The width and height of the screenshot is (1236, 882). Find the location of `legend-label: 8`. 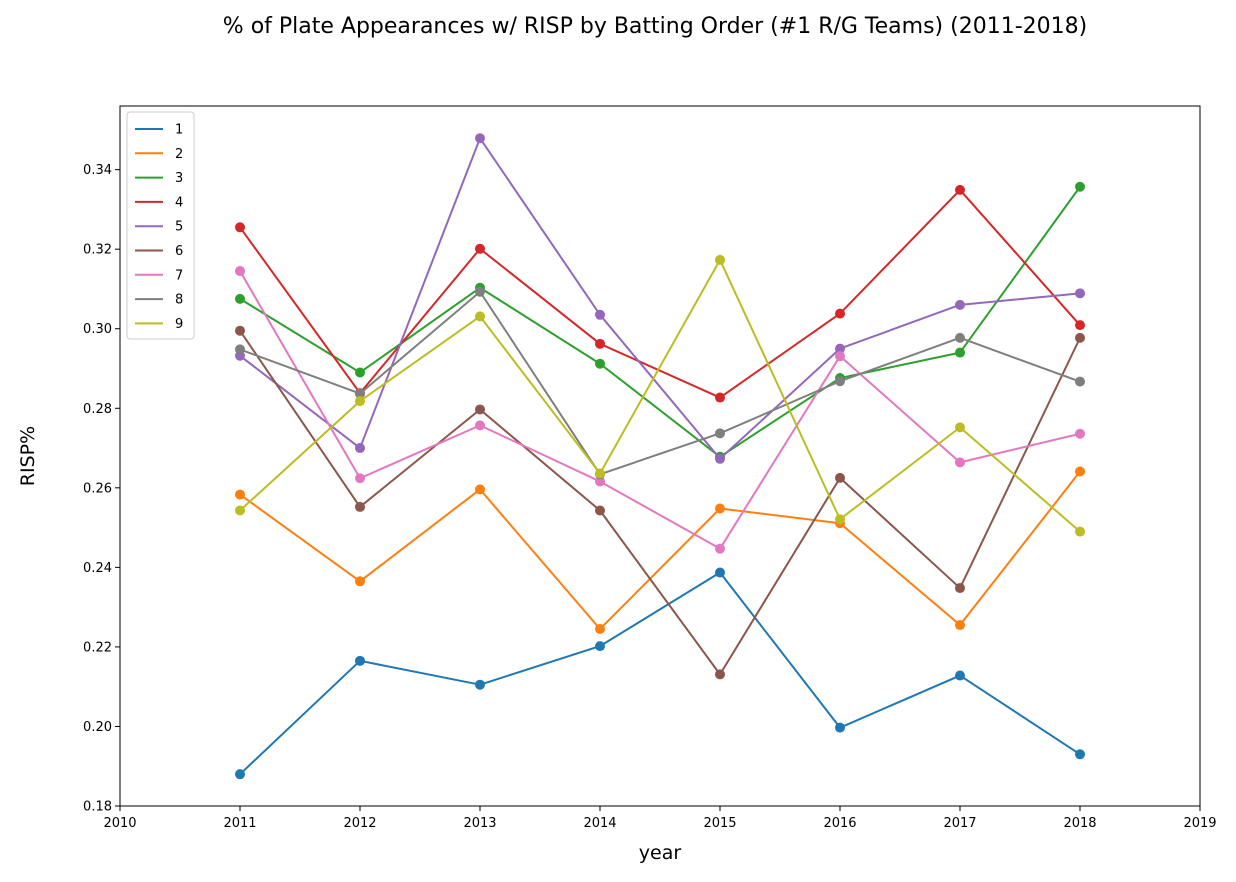

legend-label: 8 is located at coordinates (179, 300).